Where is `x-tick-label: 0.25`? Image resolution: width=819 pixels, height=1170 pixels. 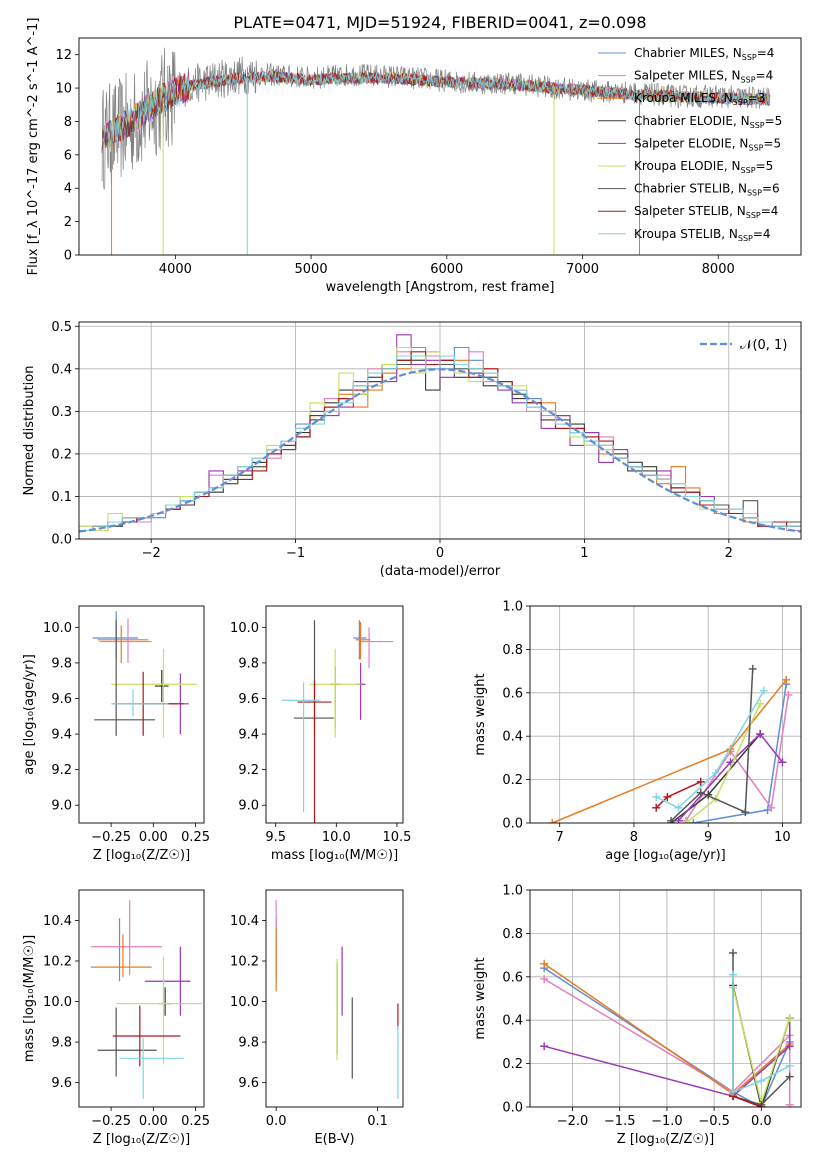
x-tick-label: 0.25 is located at coordinates (195, 837).